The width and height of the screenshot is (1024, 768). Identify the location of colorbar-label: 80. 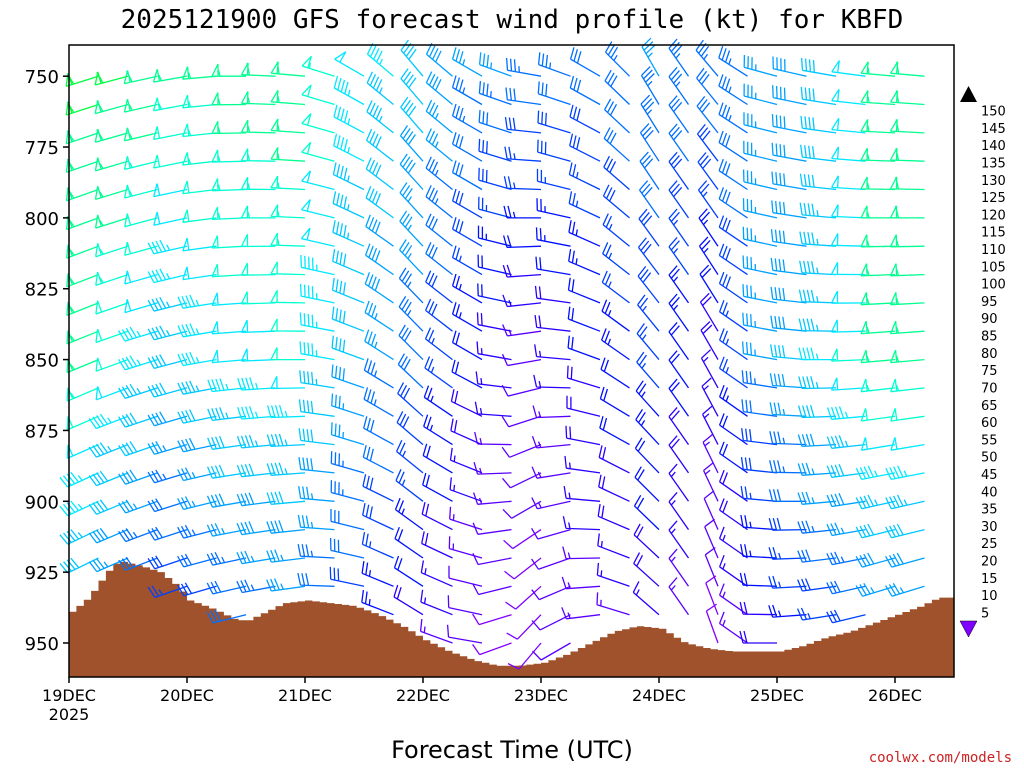
(989, 354).